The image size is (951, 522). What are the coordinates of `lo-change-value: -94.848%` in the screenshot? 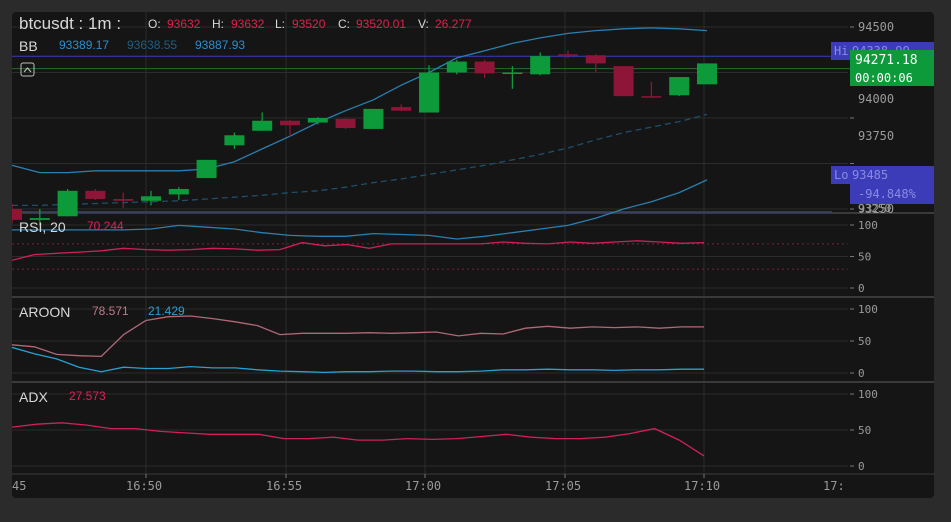 It's located at (887, 194).